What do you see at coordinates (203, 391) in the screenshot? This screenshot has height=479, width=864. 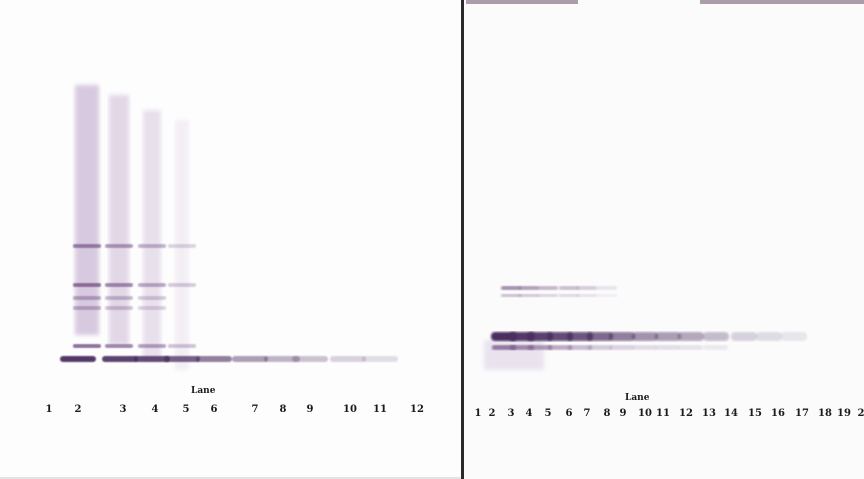 I see `lane-caption: Lane` at bounding box center [203, 391].